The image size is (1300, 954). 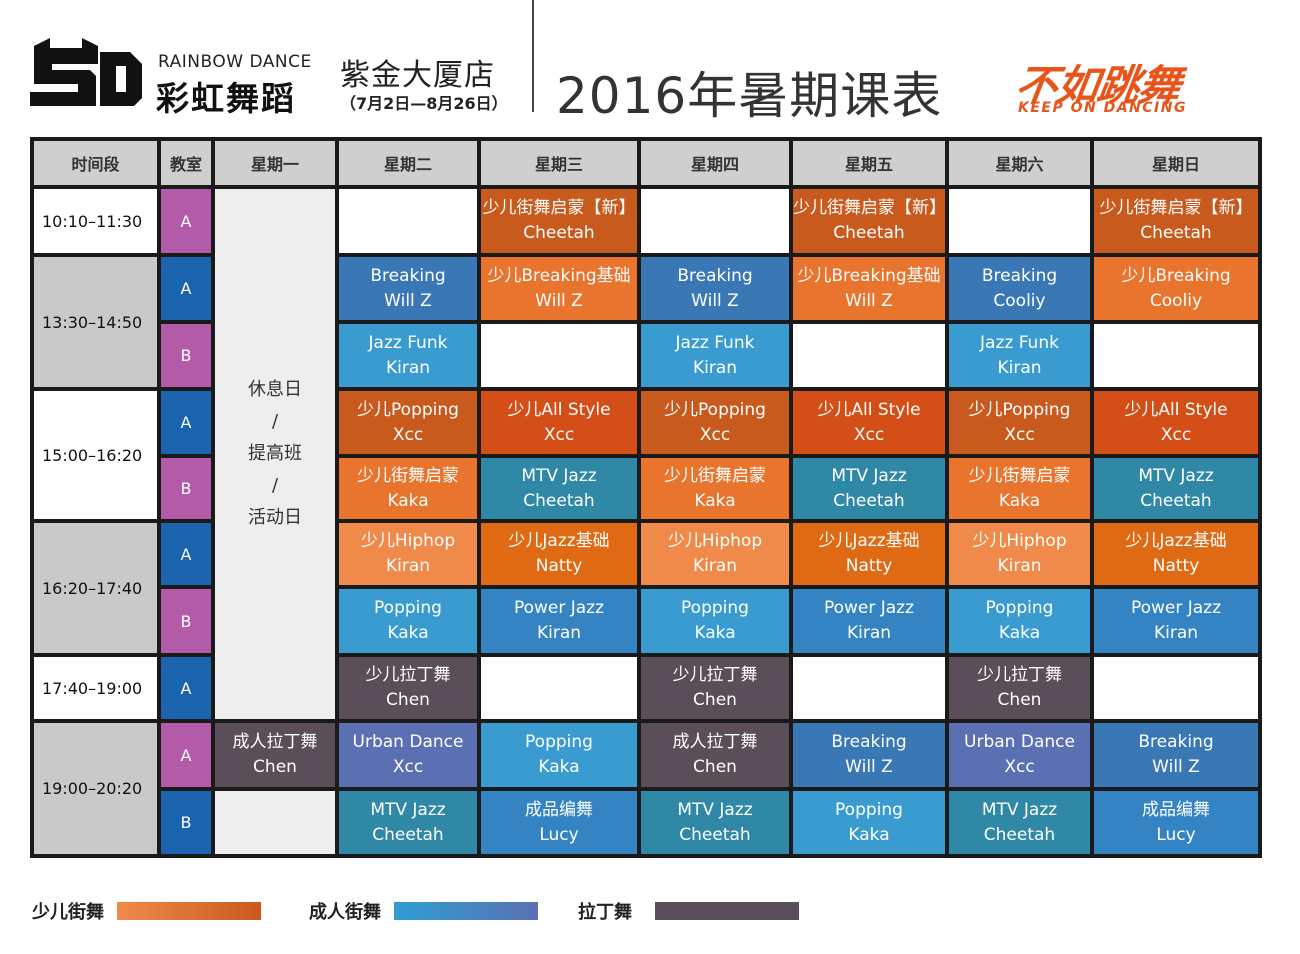 I want to click on class-cell: 少儿Hiphop Kiran, so click(x=1019, y=554).